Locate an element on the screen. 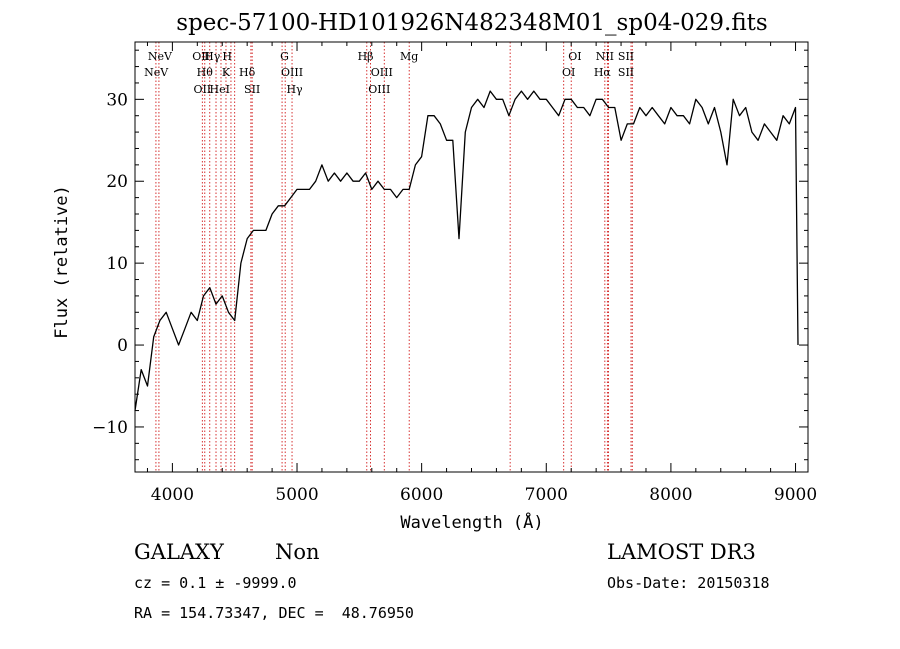  spectral-line-label: Mg is located at coordinates (409, 56).